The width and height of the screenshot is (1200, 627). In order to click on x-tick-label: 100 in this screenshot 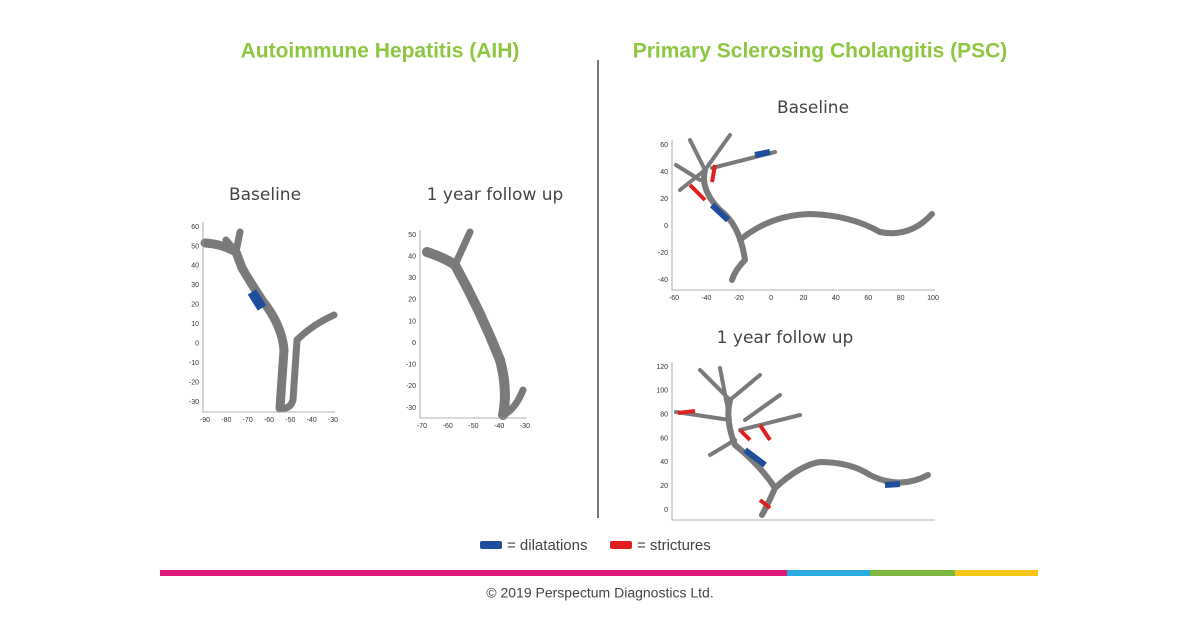, I will do `click(933, 298)`.